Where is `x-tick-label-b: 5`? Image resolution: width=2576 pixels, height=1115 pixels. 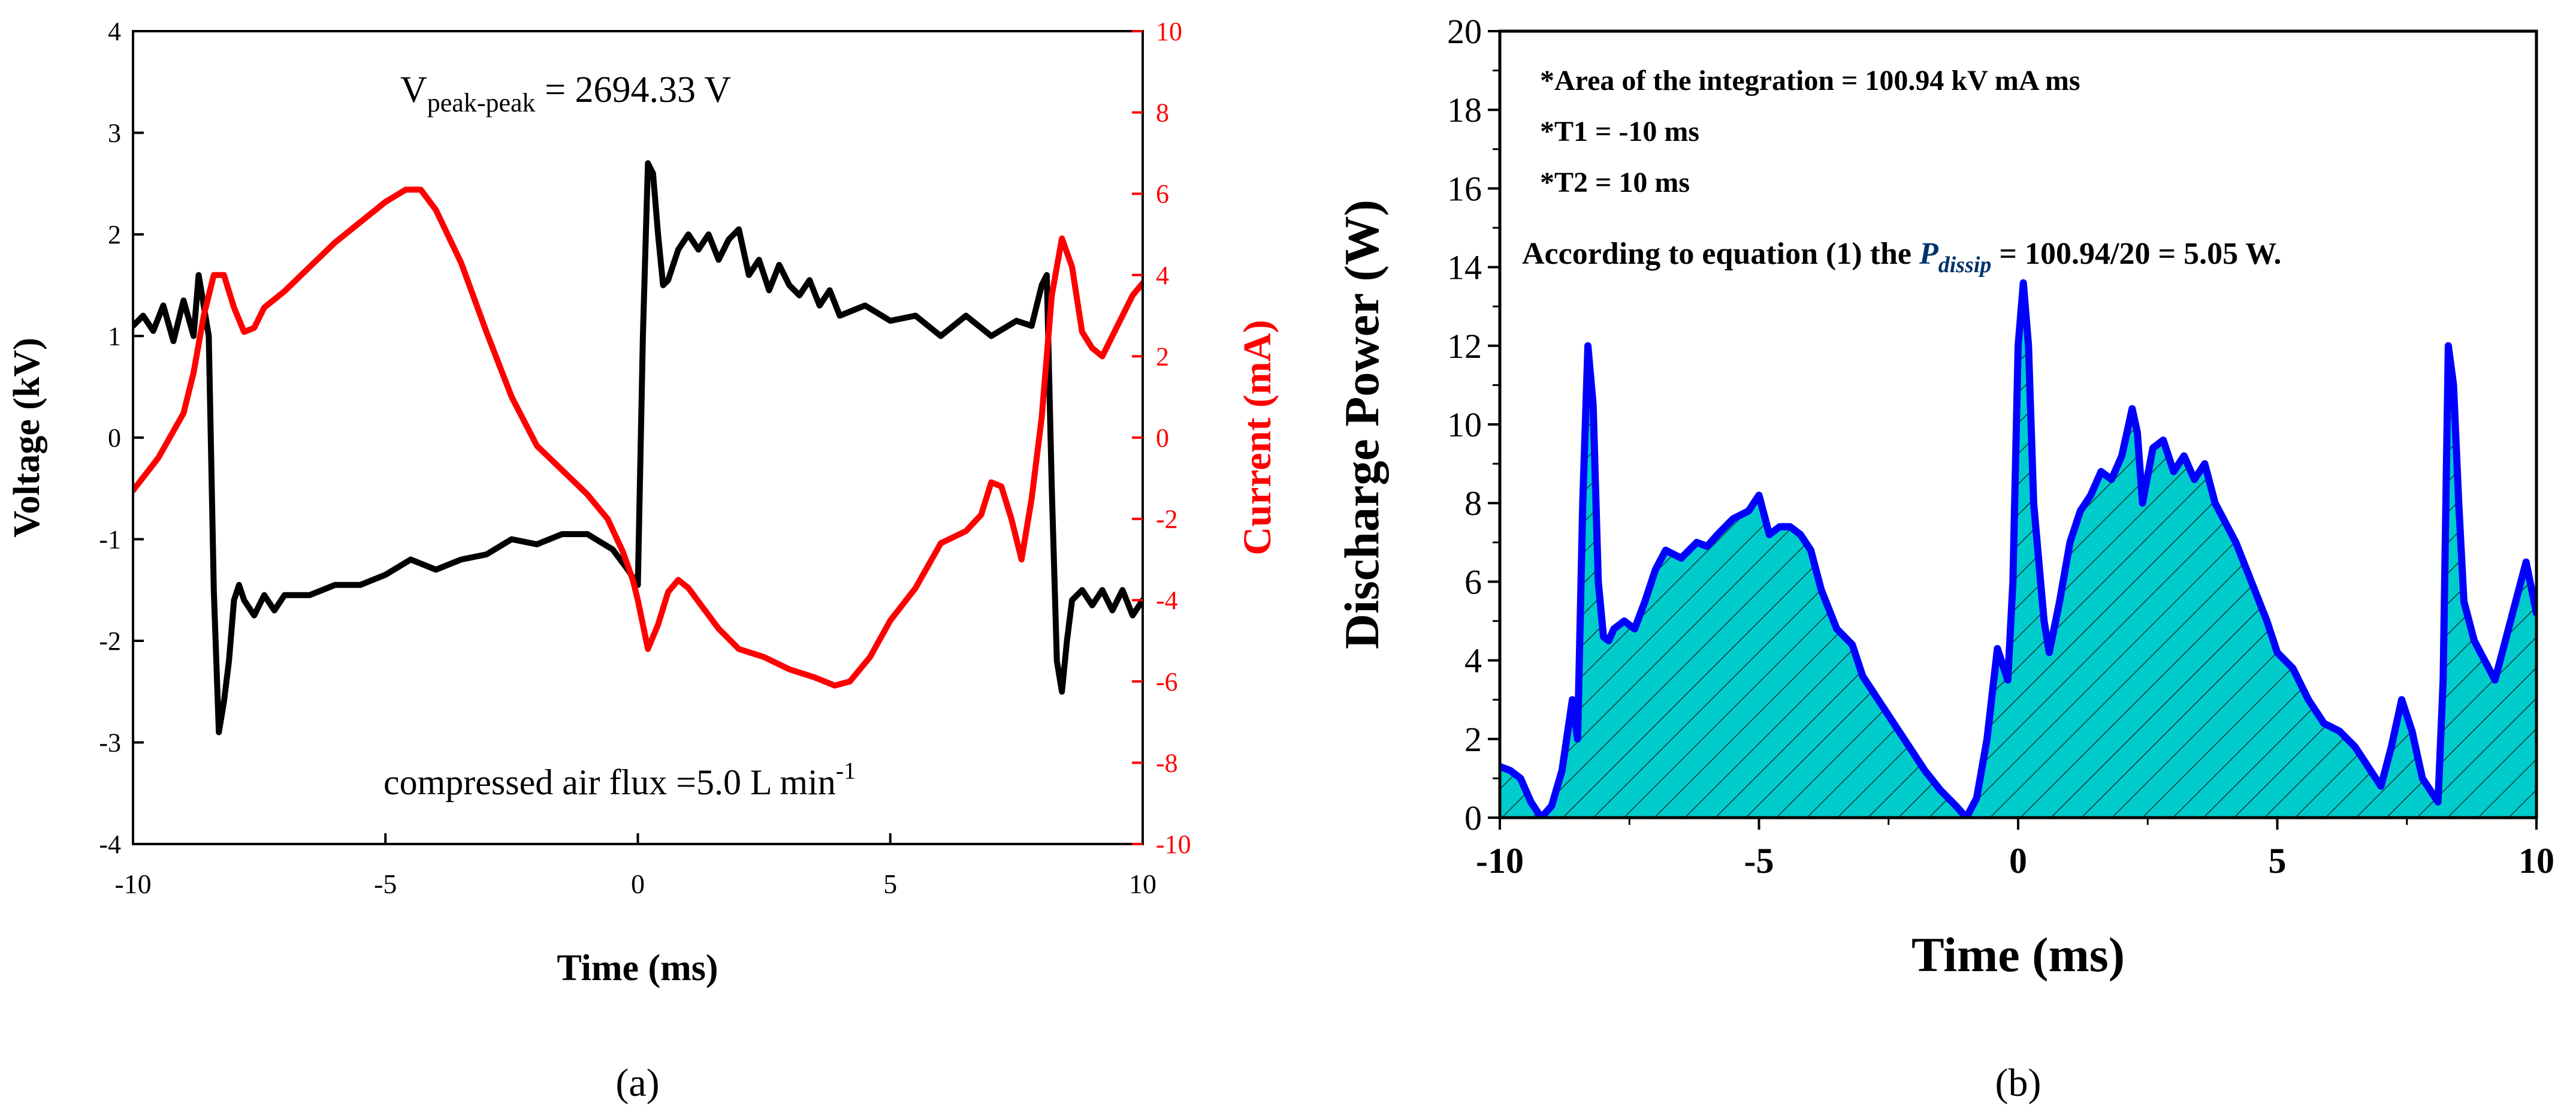 x-tick-label-b: 5 is located at coordinates (2278, 861).